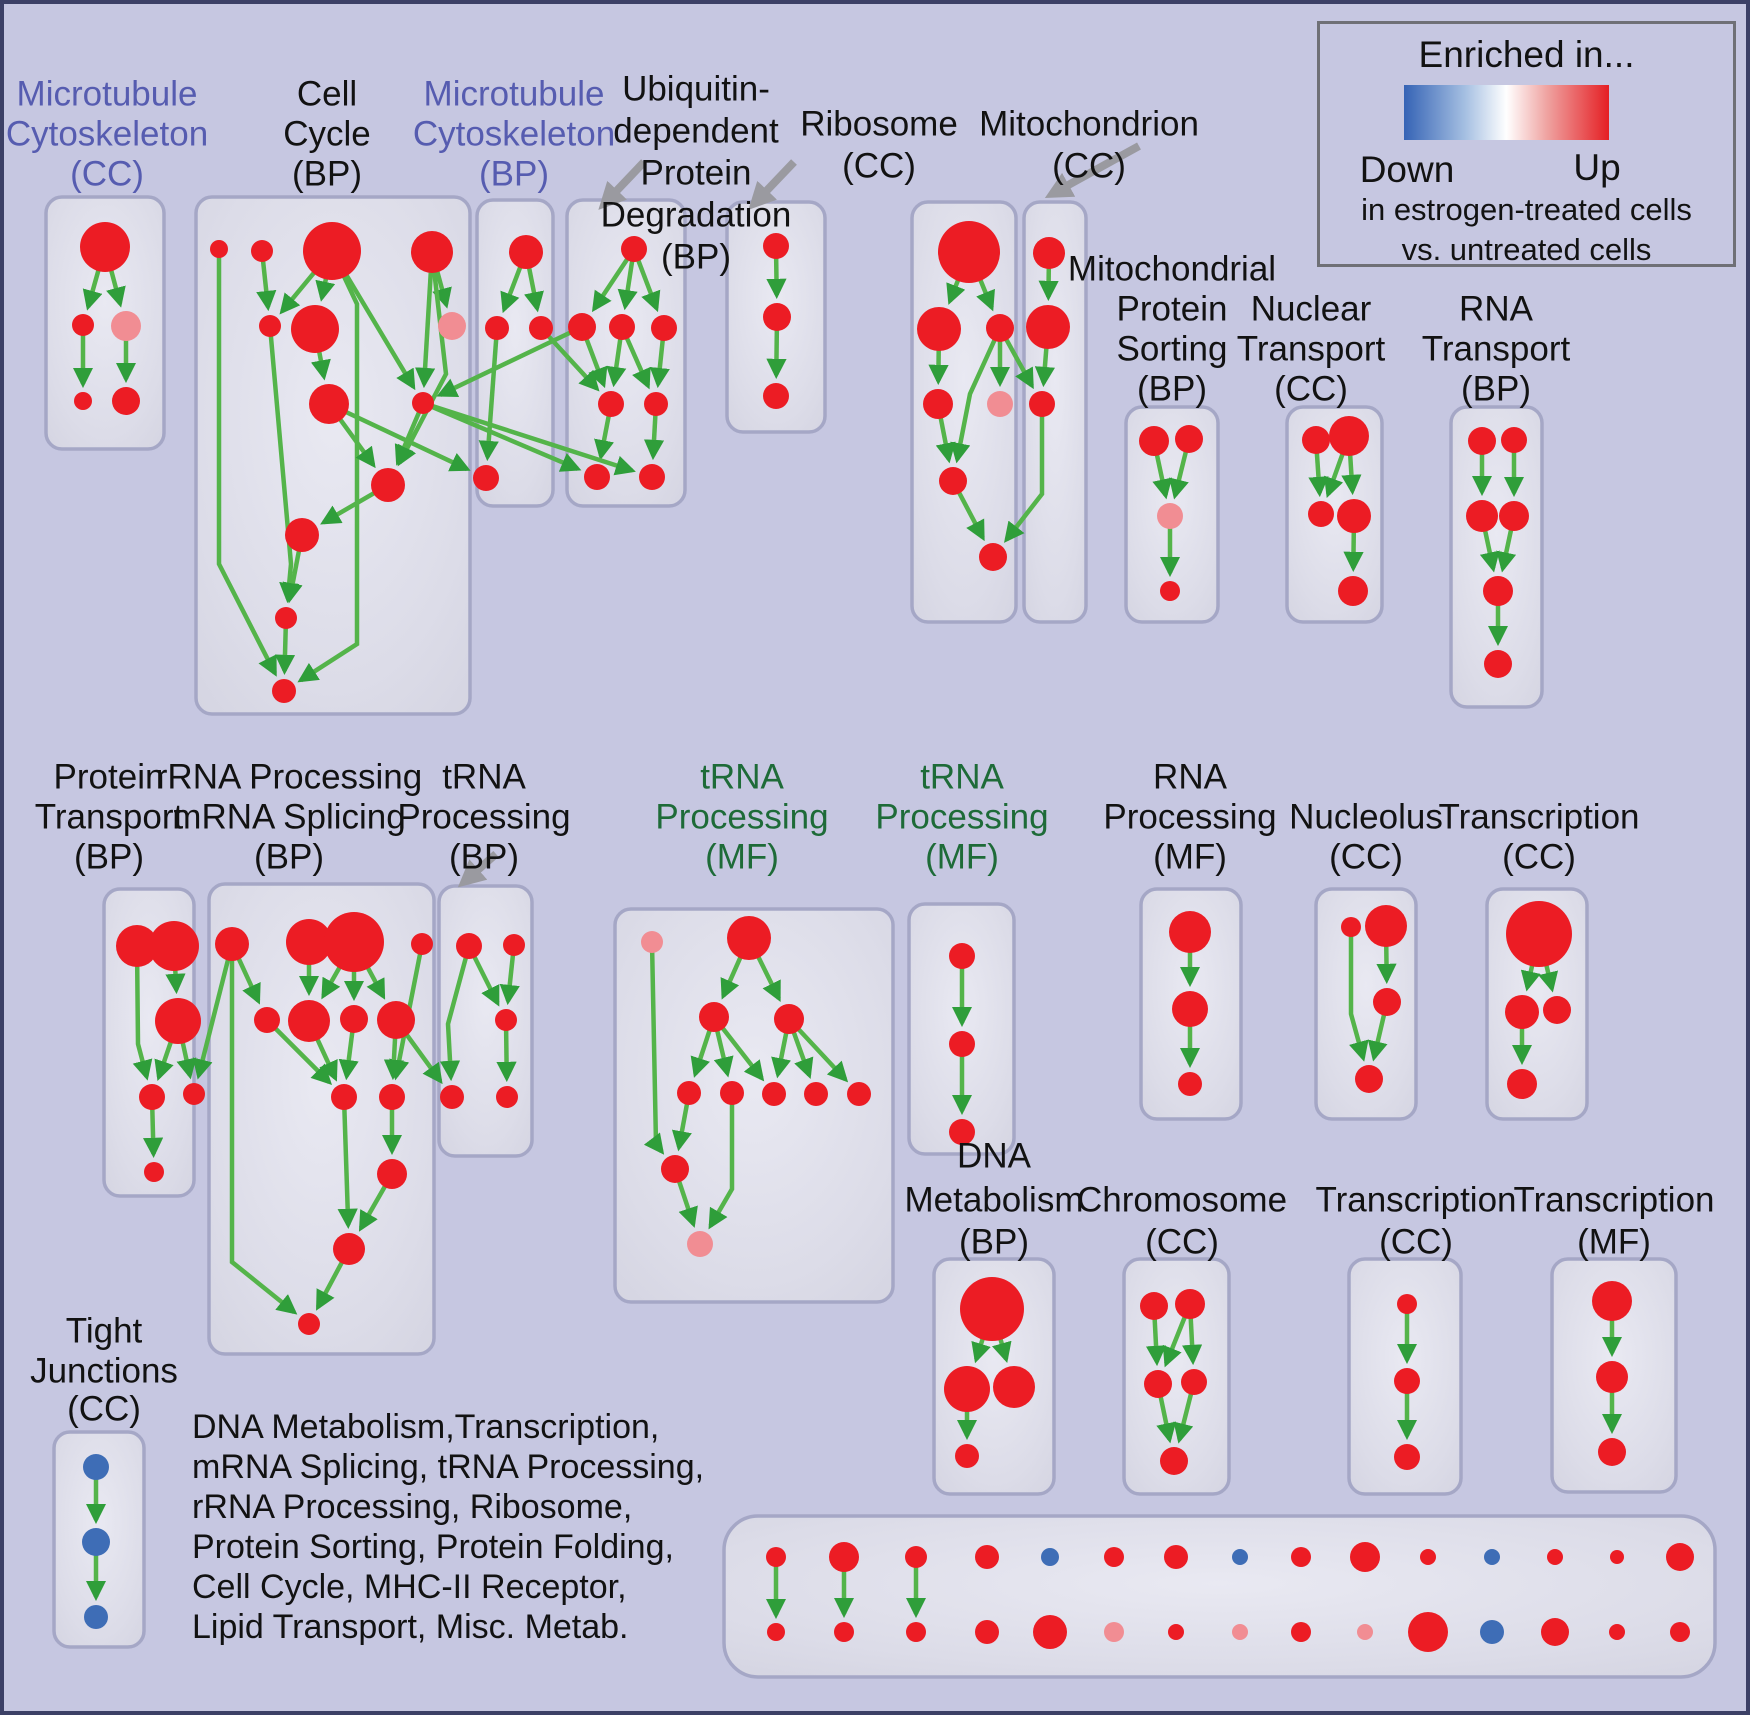 The height and width of the screenshot is (1715, 1750). What do you see at coordinates (448, 1467) in the screenshot?
I see `annotation-line-2: mRNA Splicing, tRNA Processing,` at bounding box center [448, 1467].